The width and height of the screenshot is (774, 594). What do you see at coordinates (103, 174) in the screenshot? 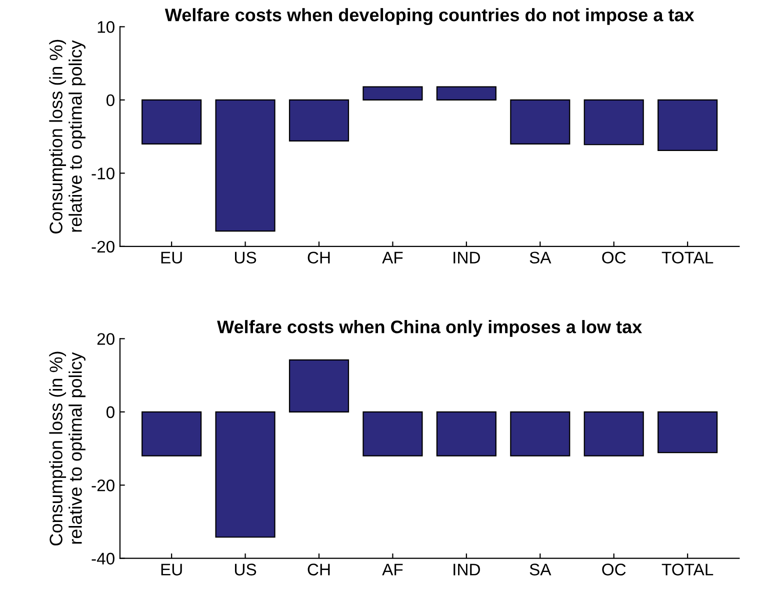
I see `y-tick-label: -10` at bounding box center [103, 174].